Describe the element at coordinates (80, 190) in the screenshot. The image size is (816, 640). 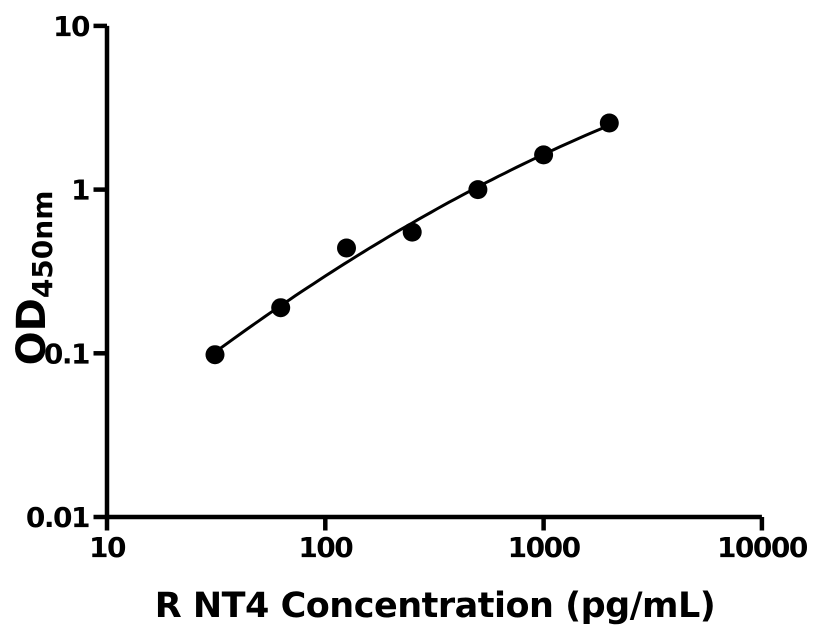
I see `y-tick-label: 1` at that location.